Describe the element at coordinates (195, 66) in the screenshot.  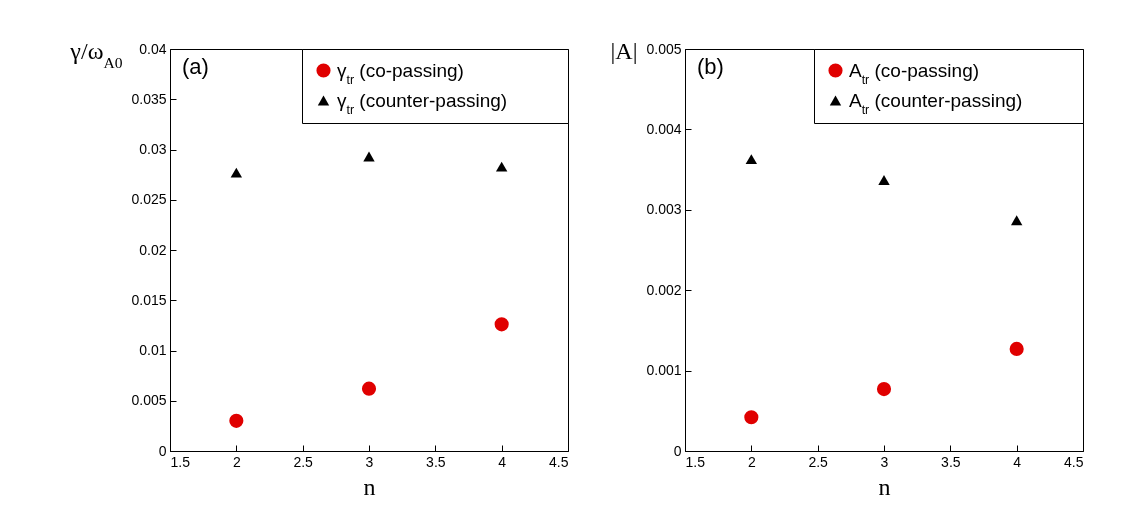
I see `annotation: (a)` at that location.